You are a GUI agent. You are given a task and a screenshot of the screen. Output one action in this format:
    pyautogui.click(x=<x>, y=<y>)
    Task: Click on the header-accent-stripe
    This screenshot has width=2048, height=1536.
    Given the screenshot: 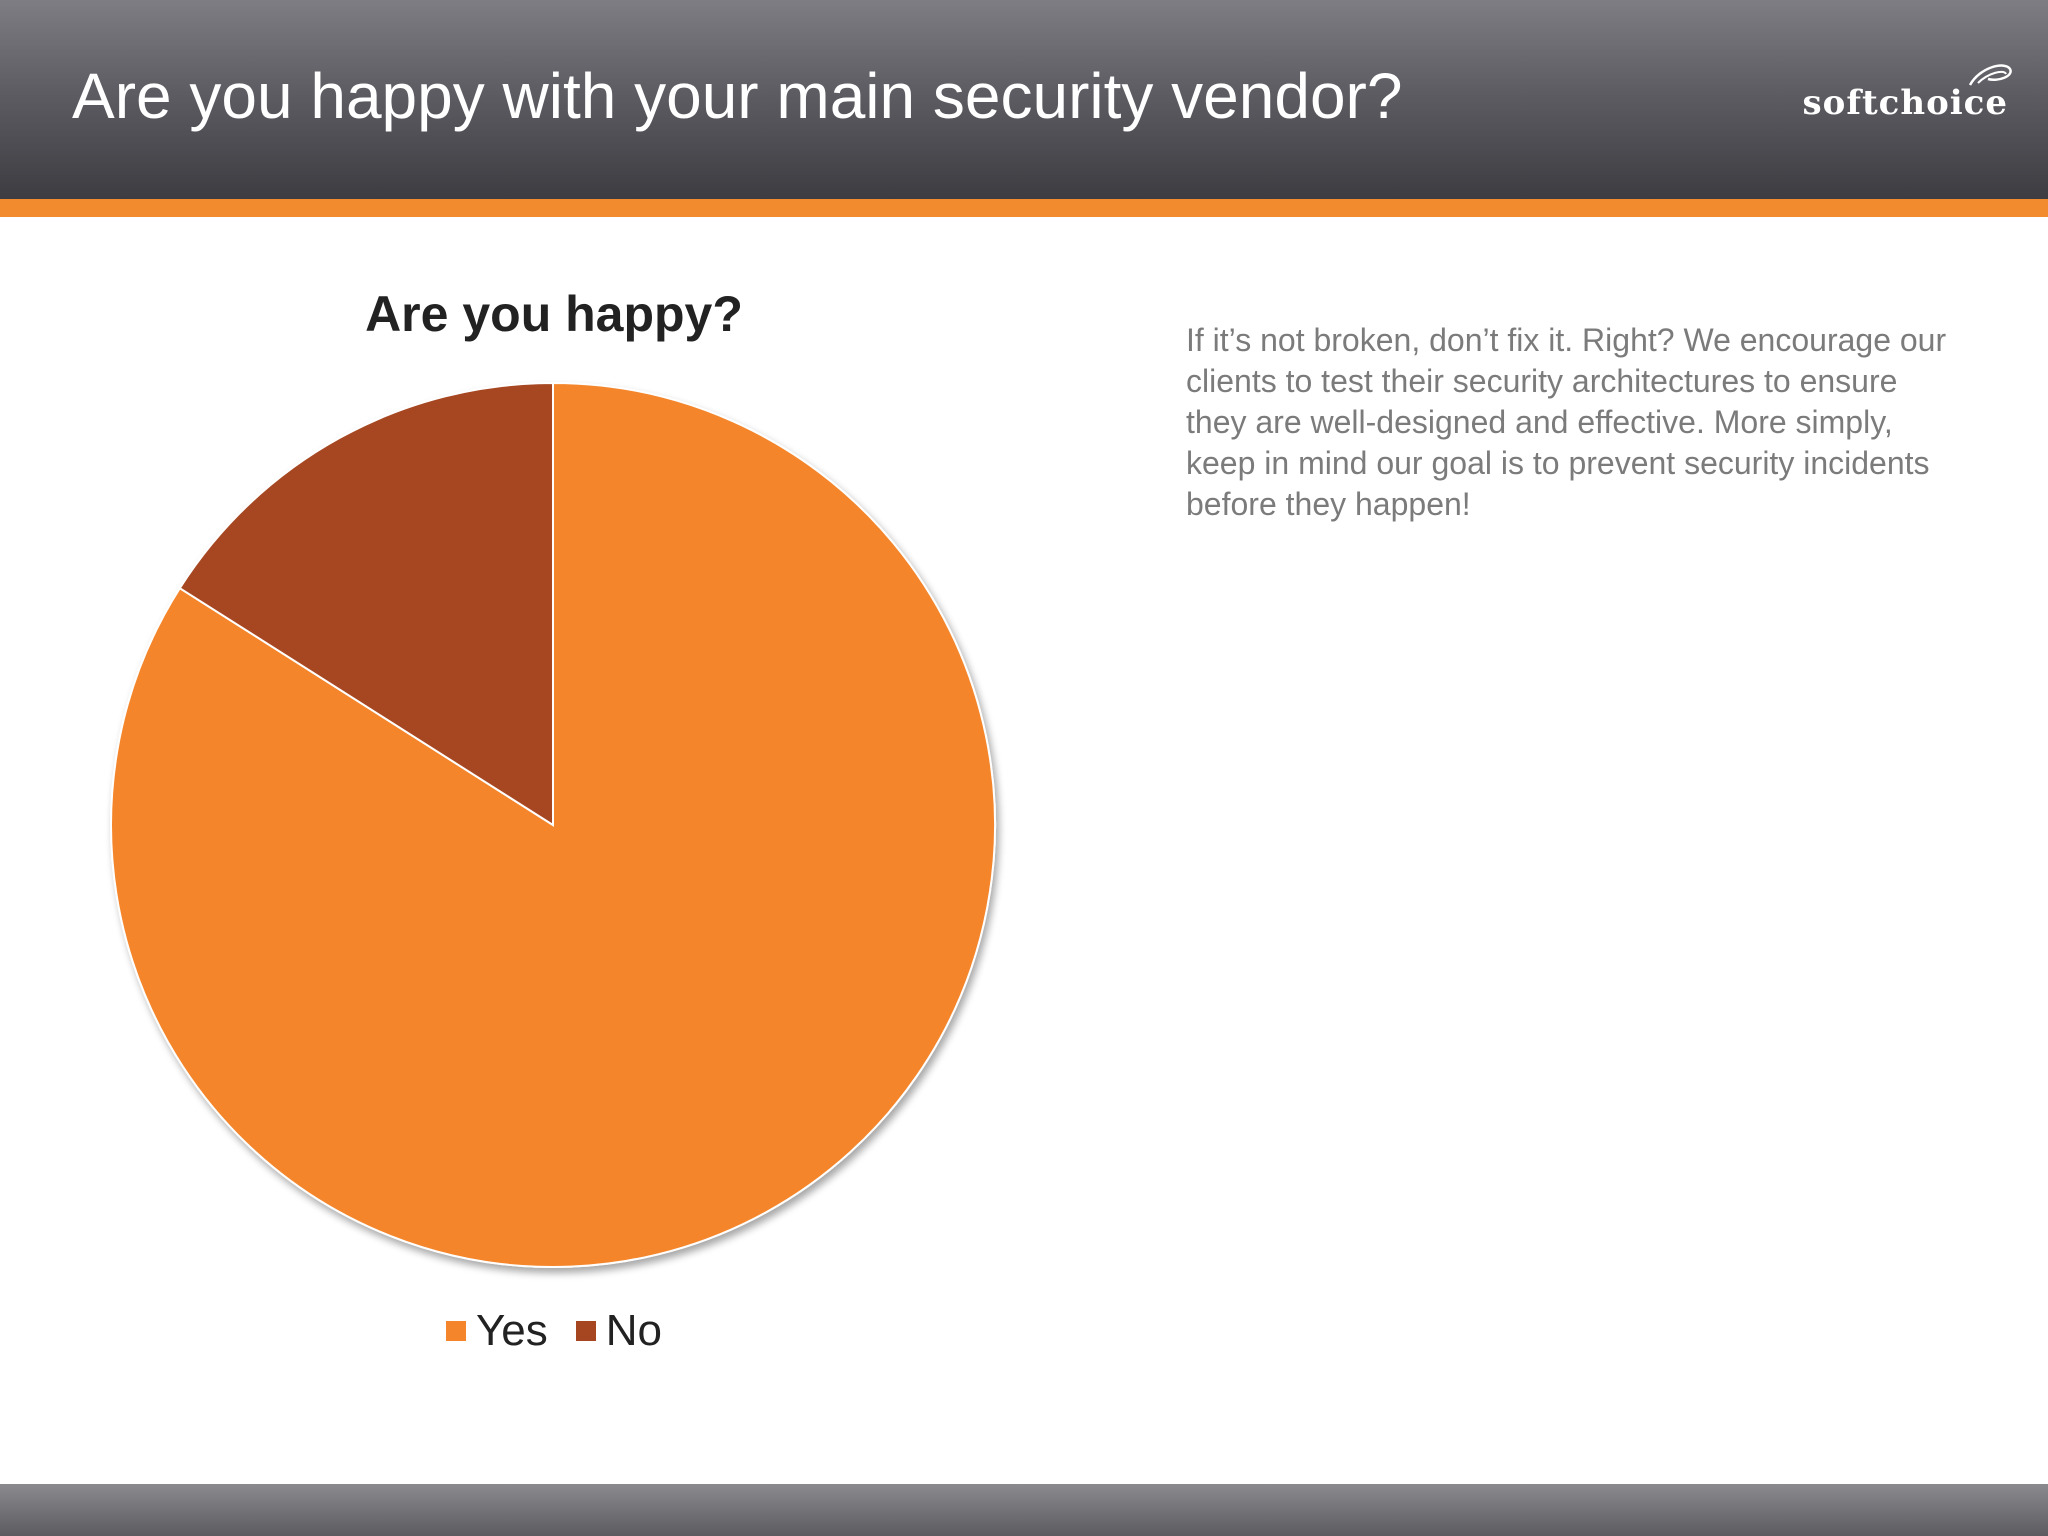 What is the action you would take?
    pyautogui.click(x=1024, y=208)
    